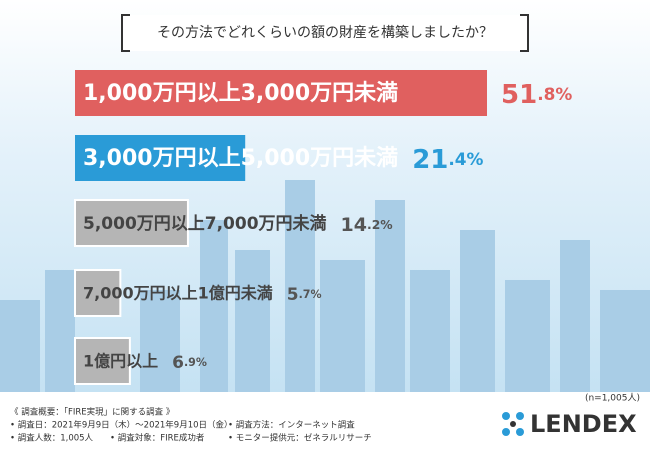 The image size is (650, 450). Describe the element at coordinates (240, 93) in the screenshot. I see `category-label: 1,000万円以上3,000万円未満` at that location.